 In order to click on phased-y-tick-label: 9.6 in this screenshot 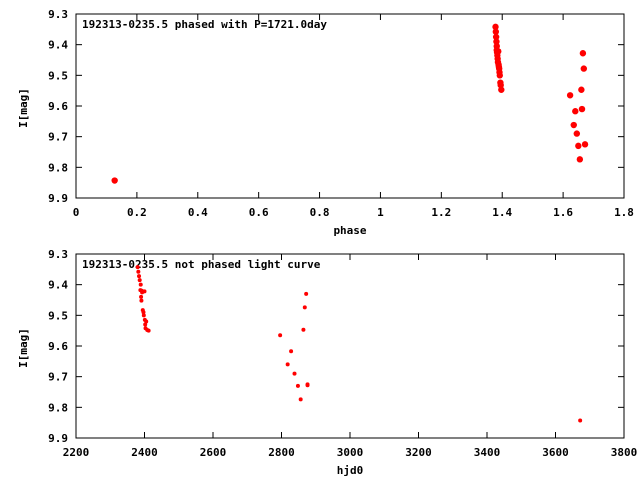, I will do `click(58, 106)`.